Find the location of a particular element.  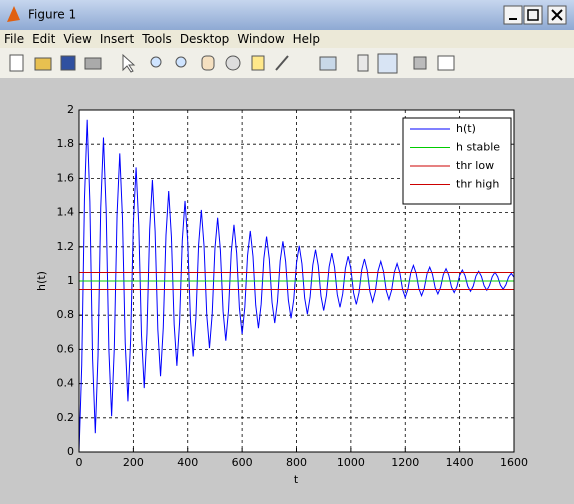

maximize-button is located at coordinates (533, 15).